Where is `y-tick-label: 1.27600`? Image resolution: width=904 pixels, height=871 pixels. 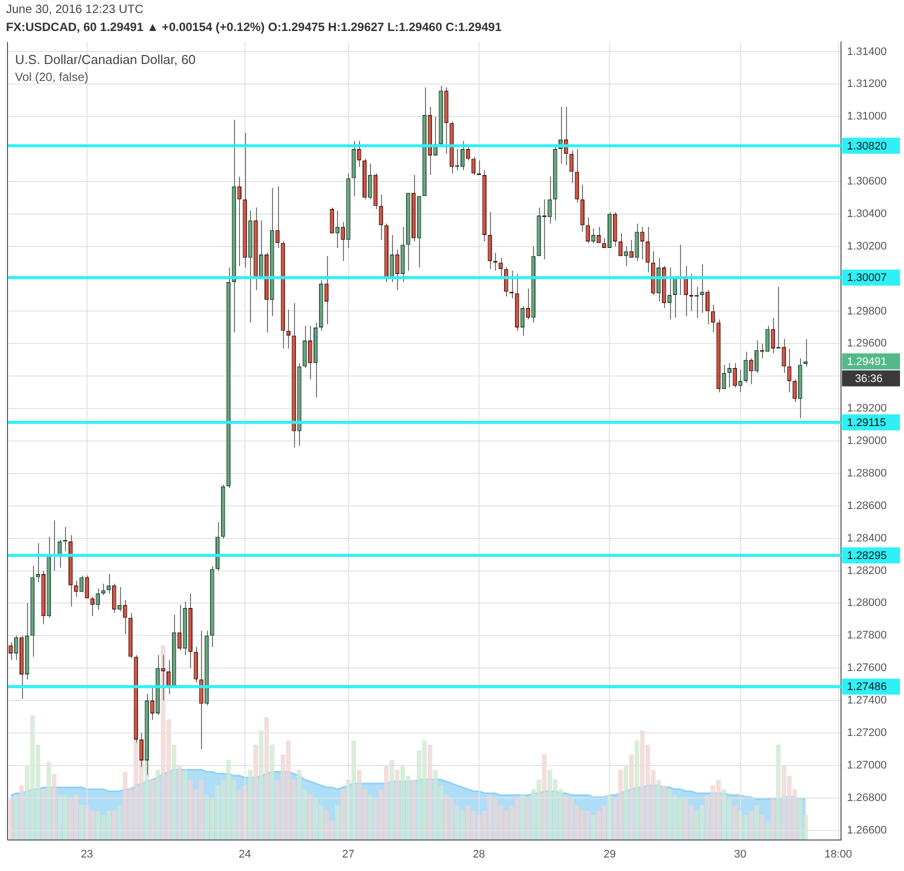
y-tick-label: 1.27600 is located at coordinates (867, 668).